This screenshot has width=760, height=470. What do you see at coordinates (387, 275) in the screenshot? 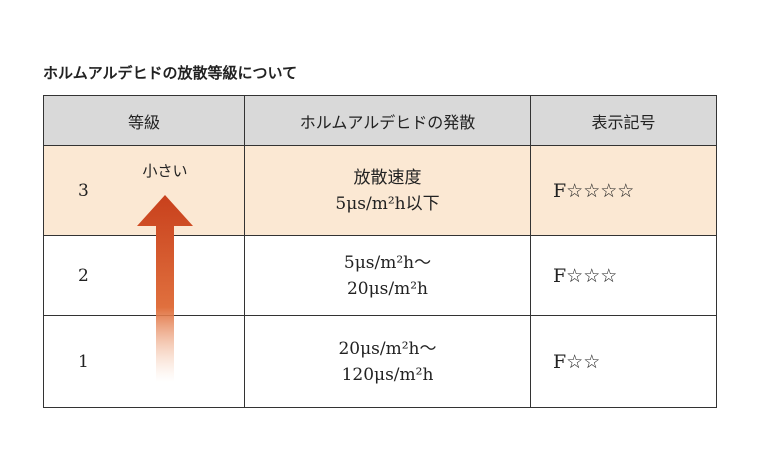
I see `emission-cell: 5μs/m²h〜 20μs/m²h` at bounding box center [387, 275].